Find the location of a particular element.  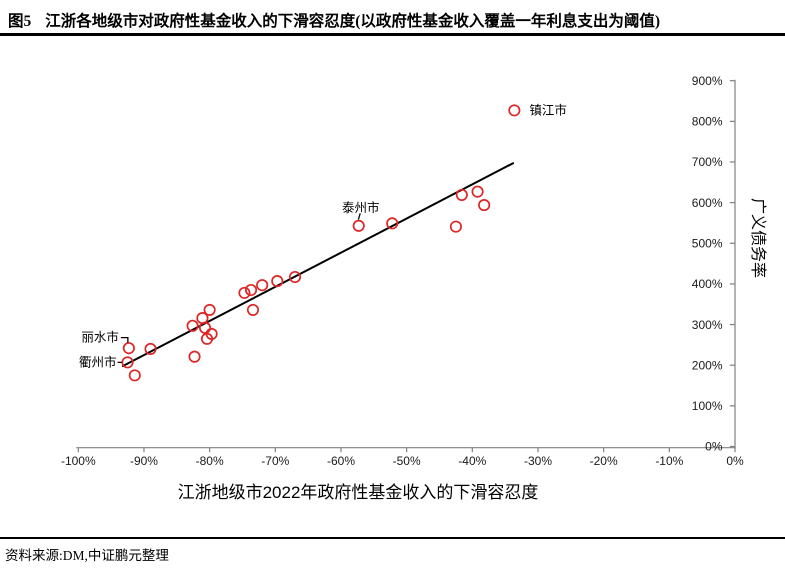

y-tick-label: 400% is located at coordinates (707, 284).